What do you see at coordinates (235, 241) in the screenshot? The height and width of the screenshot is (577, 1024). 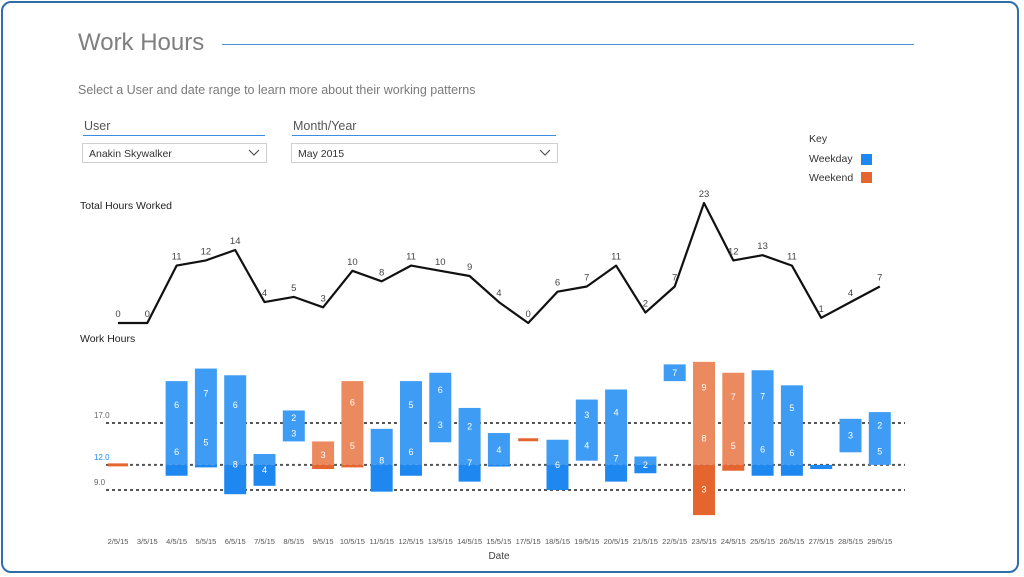 I see `line-data-label: 14` at bounding box center [235, 241].